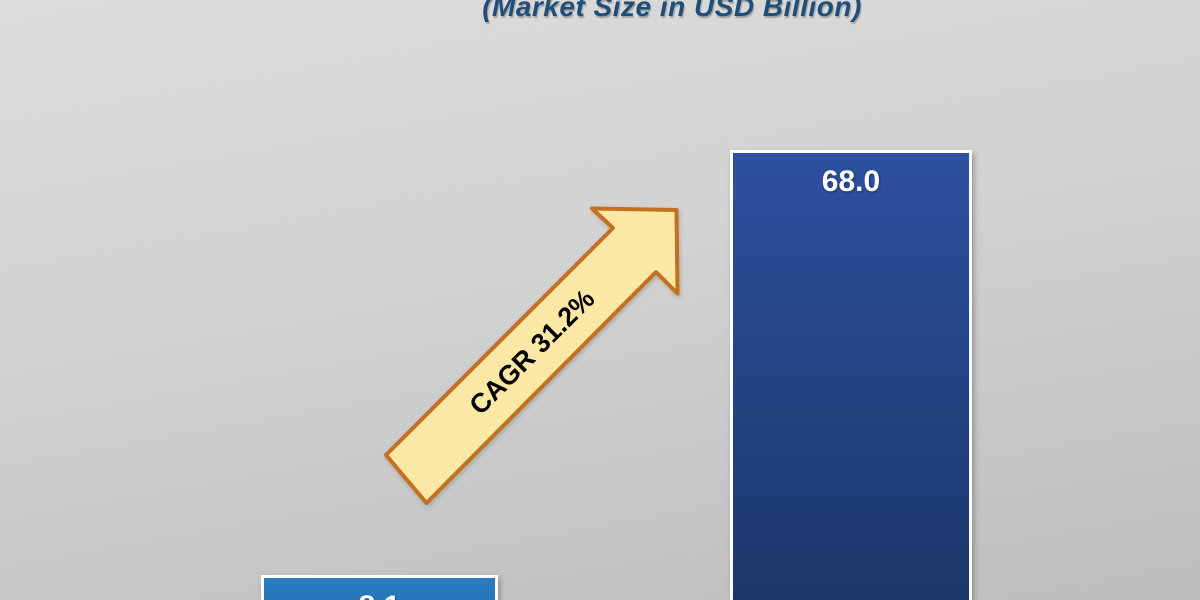 Image resolution: width=1200 pixels, height=600 pixels. I want to click on end-bar-value-label: 68.0, so click(851, 181).